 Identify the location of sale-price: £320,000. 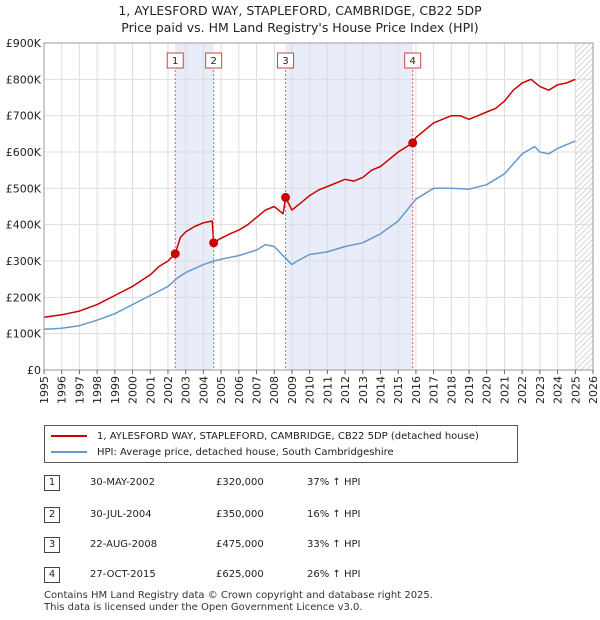
(240, 482).